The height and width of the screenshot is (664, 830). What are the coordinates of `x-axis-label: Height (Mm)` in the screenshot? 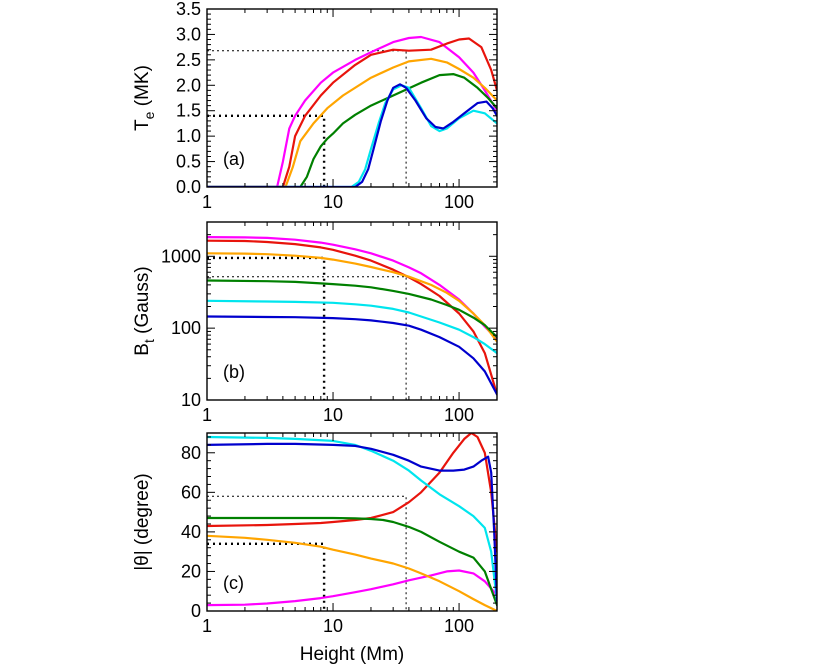 It's located at (352, 654).